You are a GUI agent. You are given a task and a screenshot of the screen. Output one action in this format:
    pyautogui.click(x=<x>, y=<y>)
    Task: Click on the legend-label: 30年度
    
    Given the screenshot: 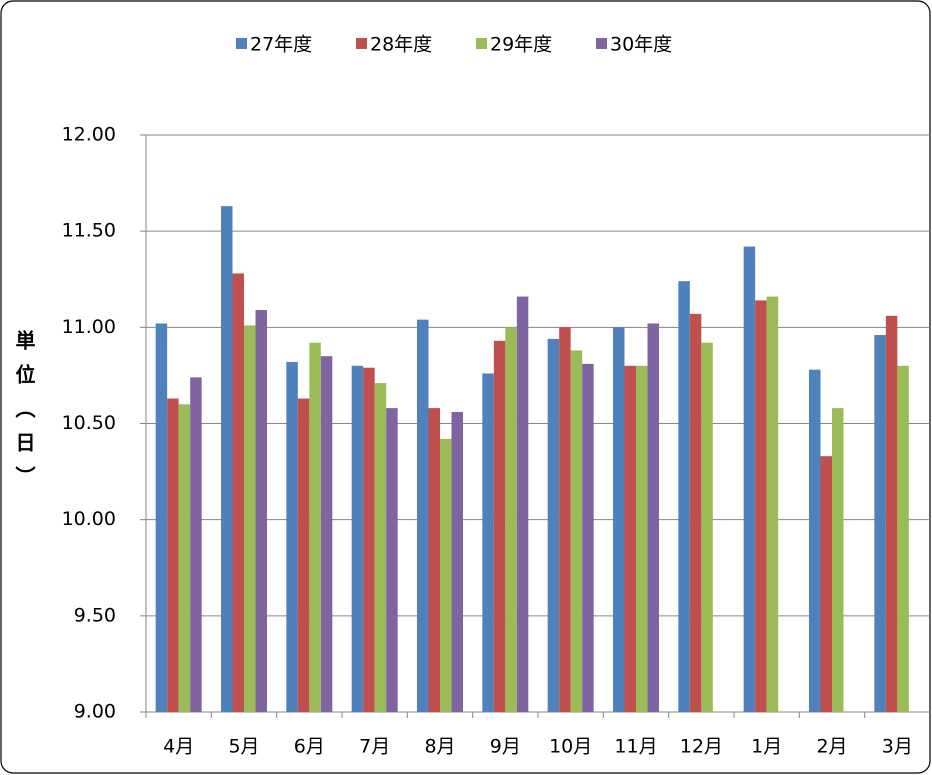 What is the action you would take?
    pyautogui.click(x=641, y=45)
    